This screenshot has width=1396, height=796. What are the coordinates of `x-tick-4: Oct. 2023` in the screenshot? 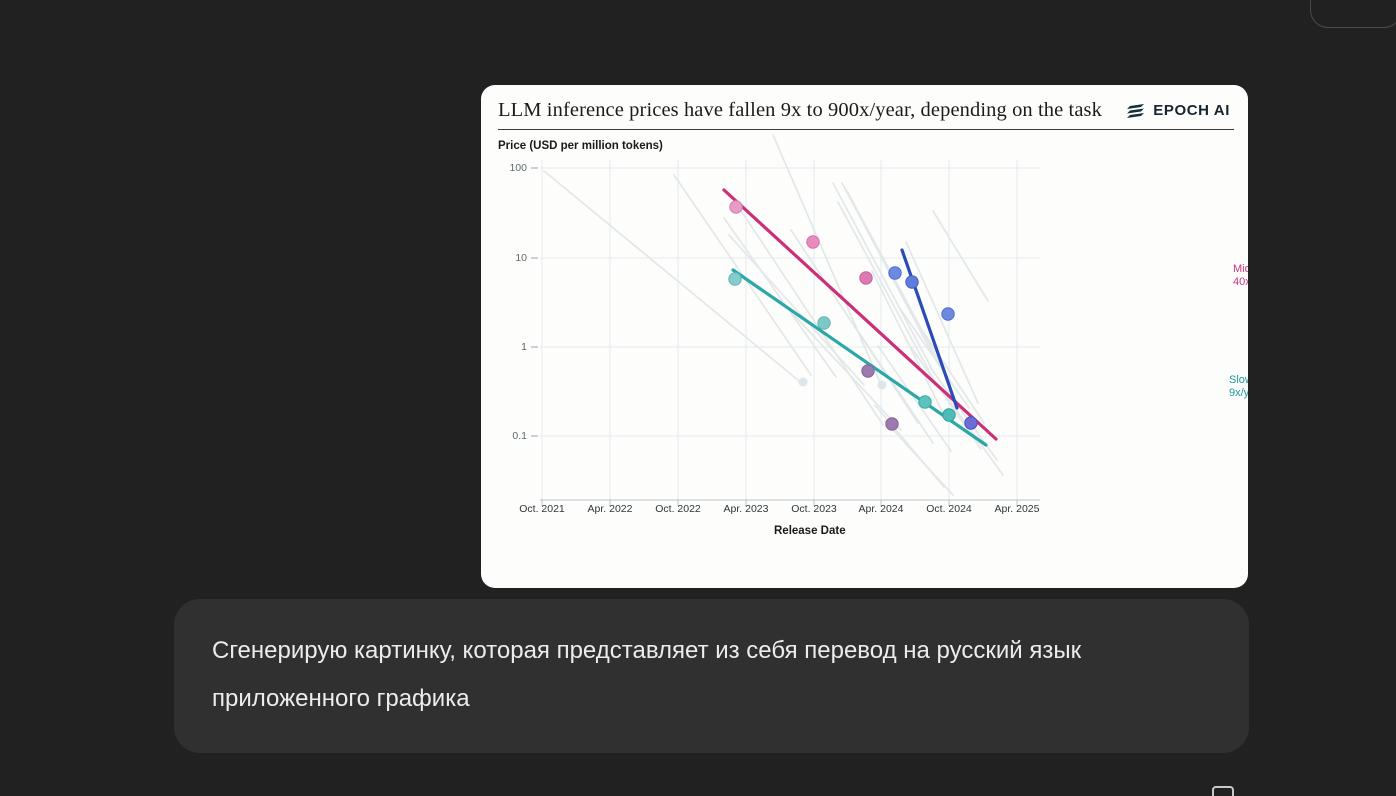 It's located at (814, 509).